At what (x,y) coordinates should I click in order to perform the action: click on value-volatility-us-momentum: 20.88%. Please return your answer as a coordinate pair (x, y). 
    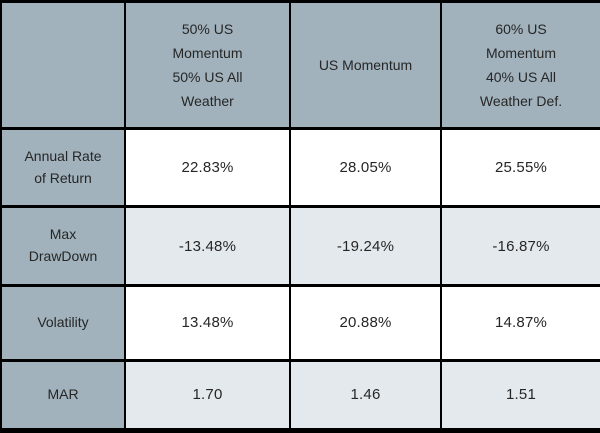
    Looking at the image, I should click on (365, 322).